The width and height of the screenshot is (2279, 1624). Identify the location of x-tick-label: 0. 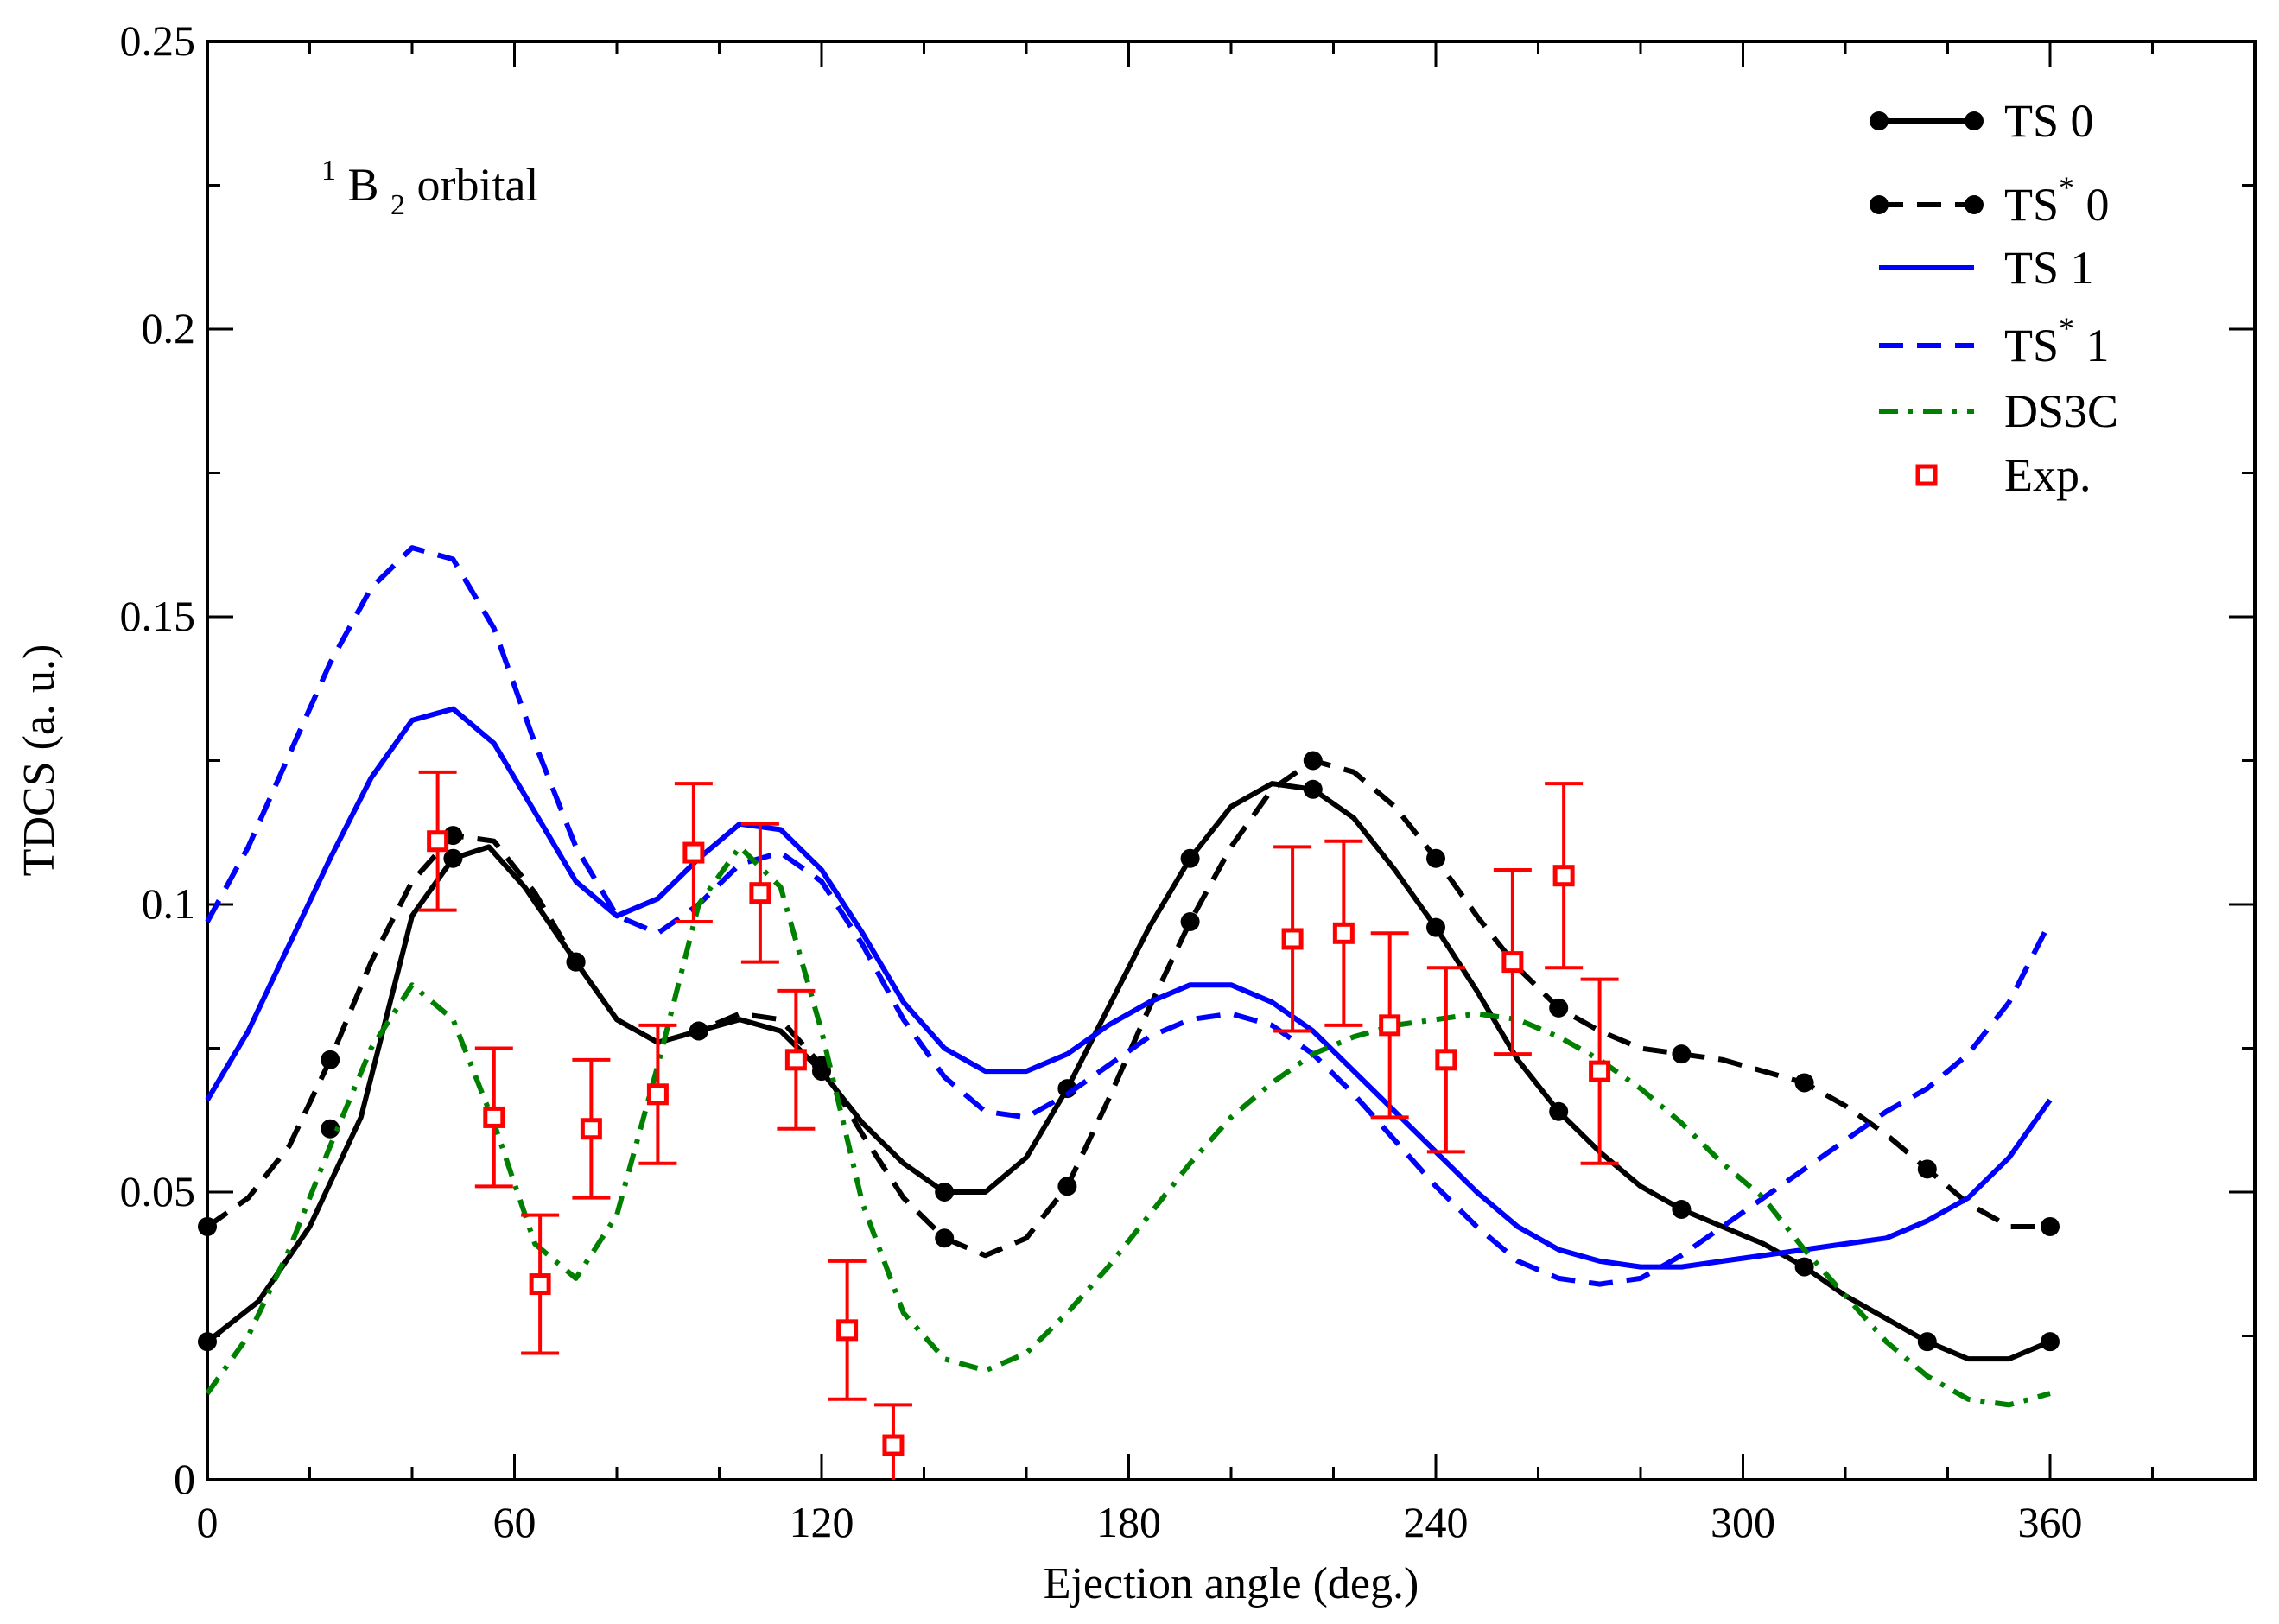
(208, 1522).